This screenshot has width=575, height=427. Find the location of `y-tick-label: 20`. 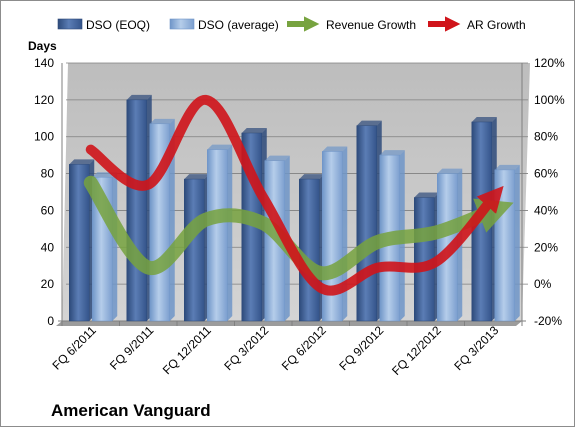

y-tick-label: 20 is located at coordinates (48, 284).